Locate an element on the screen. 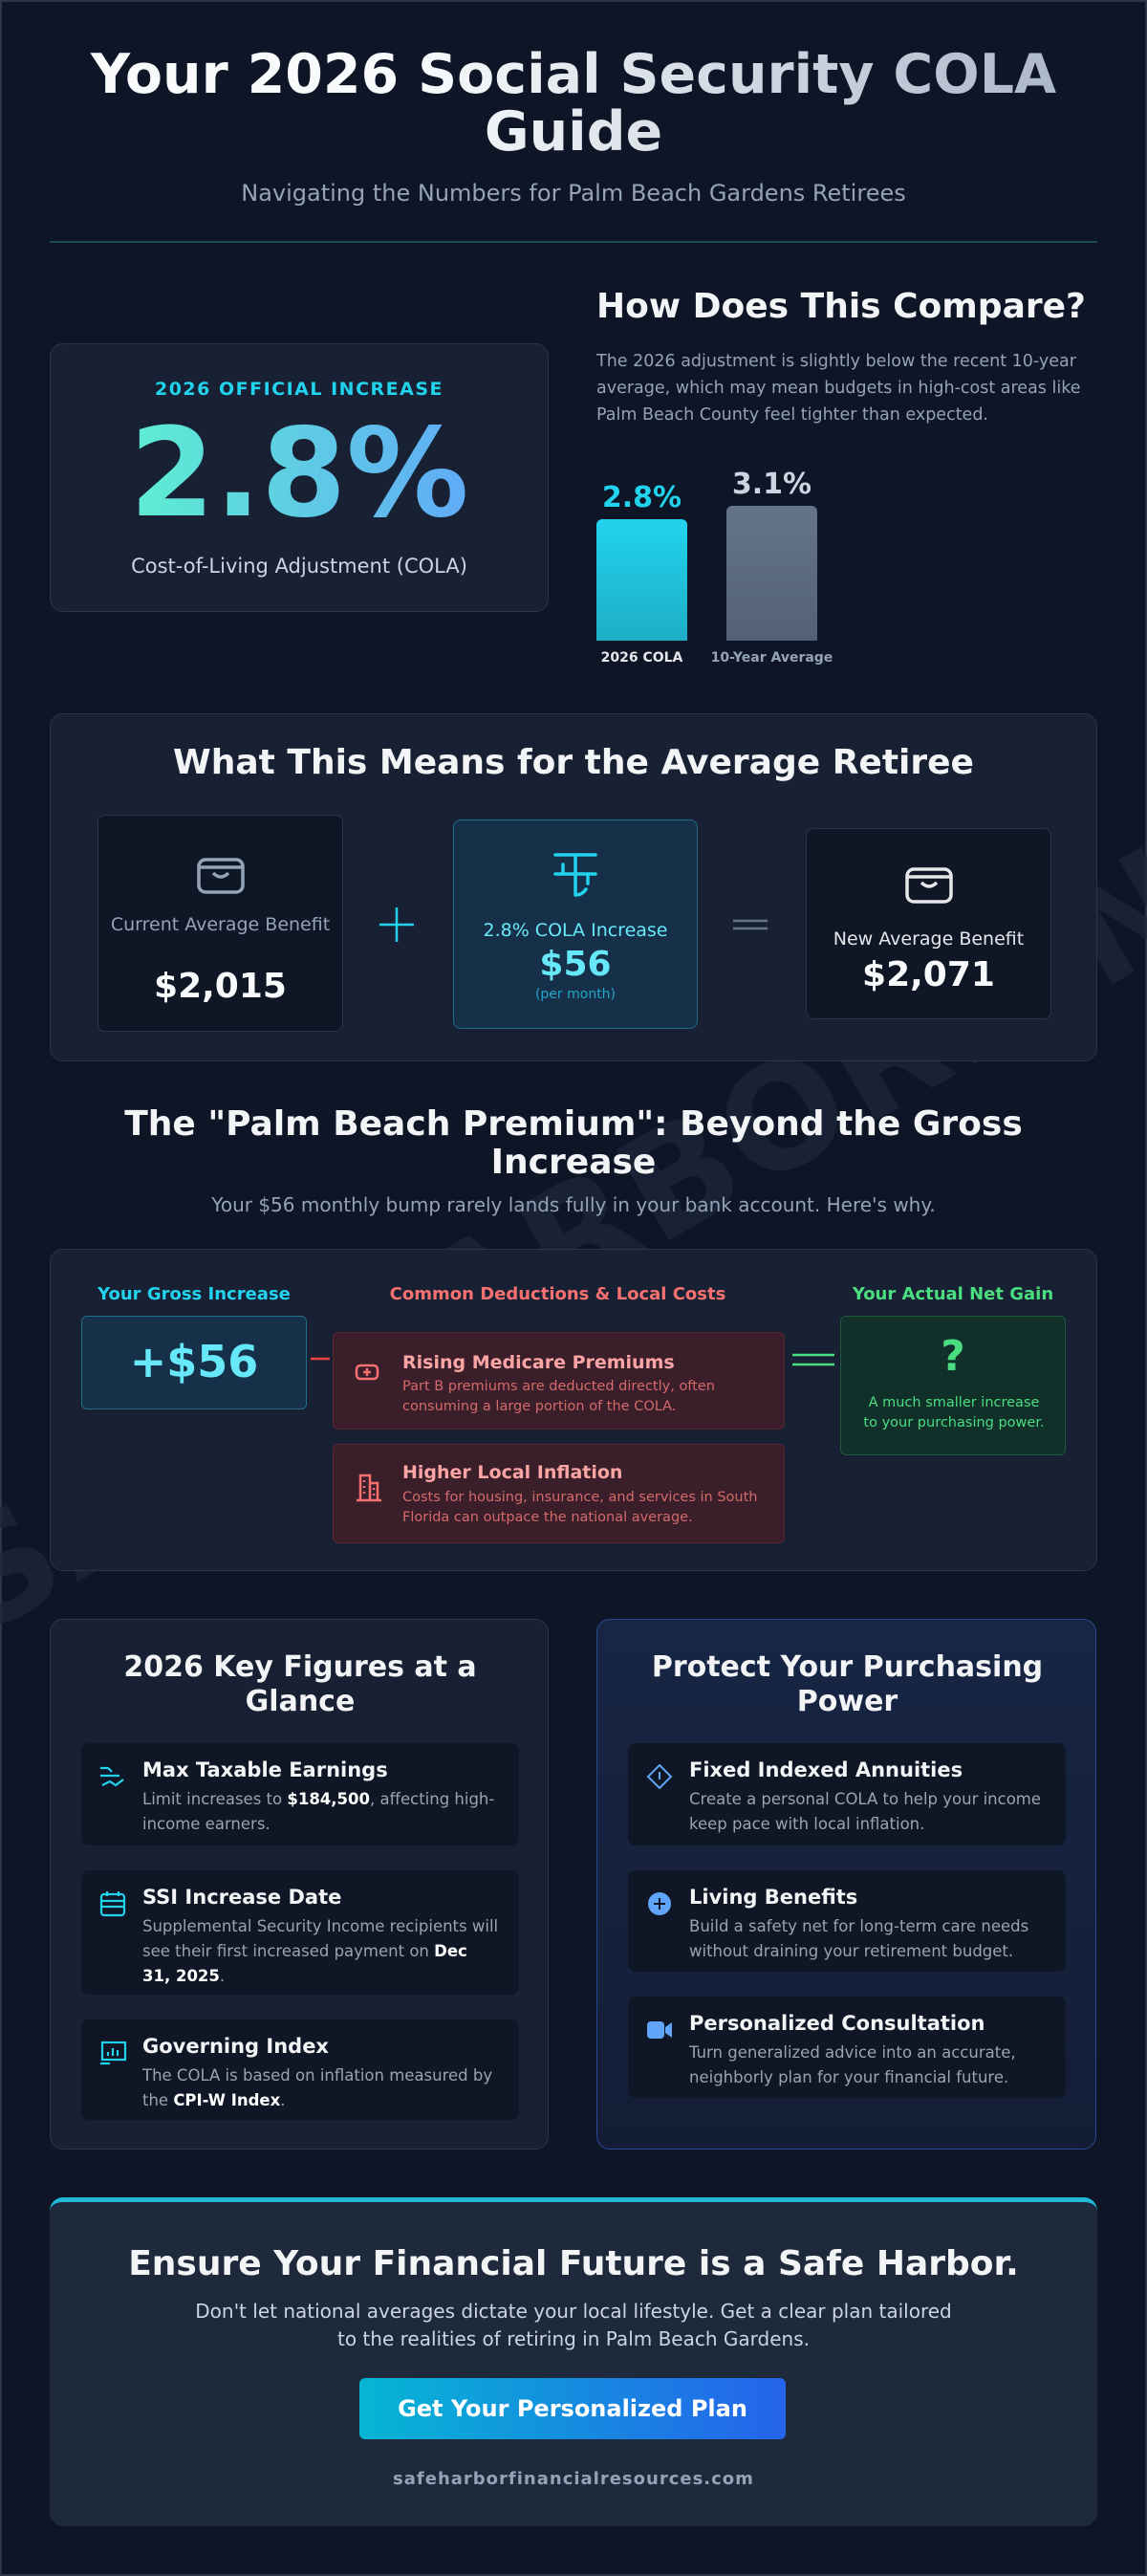 This screenshot has width=1147, height=2576. average-box: Current Average Benefit $2,015 is located at coordinates (220, 923).